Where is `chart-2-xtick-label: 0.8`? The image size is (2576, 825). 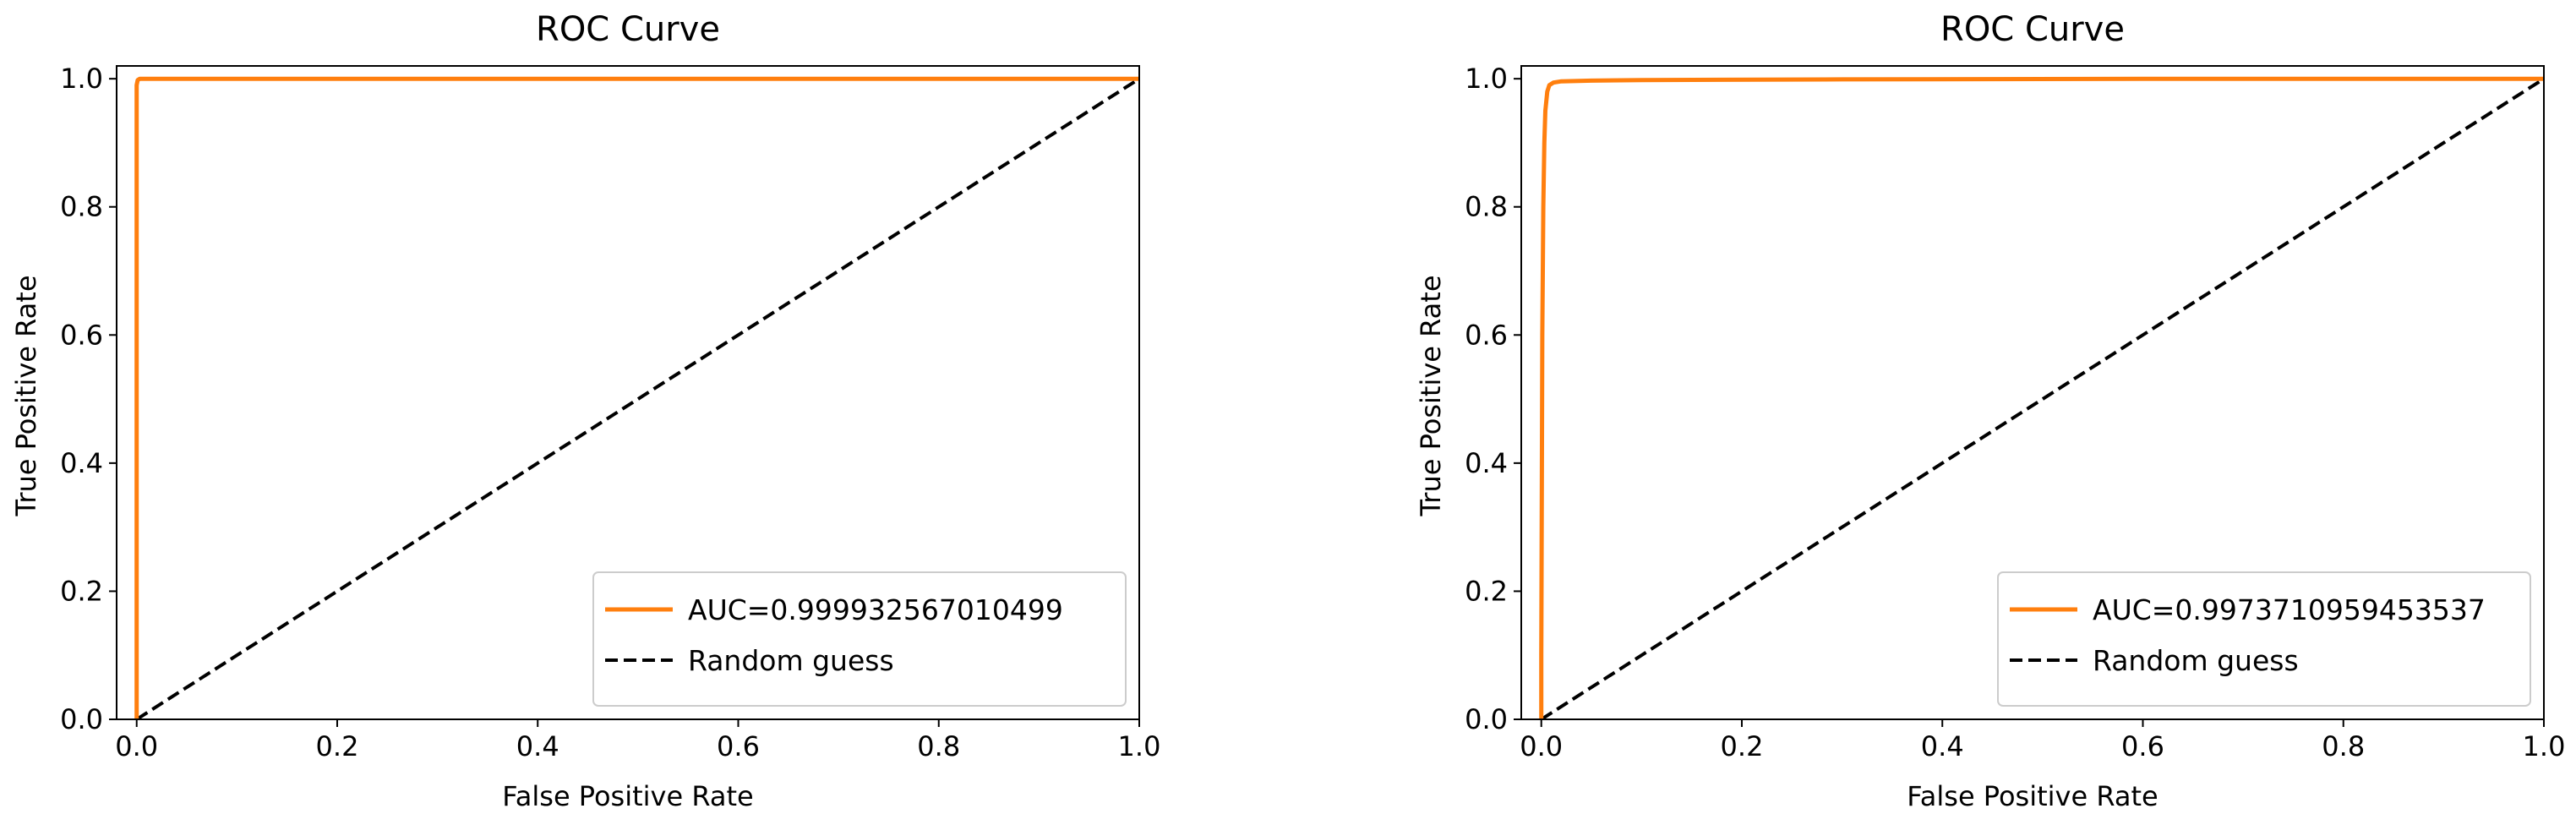
chart-2-xtick-label: 0.8 is located at coordinates (2343, 746).